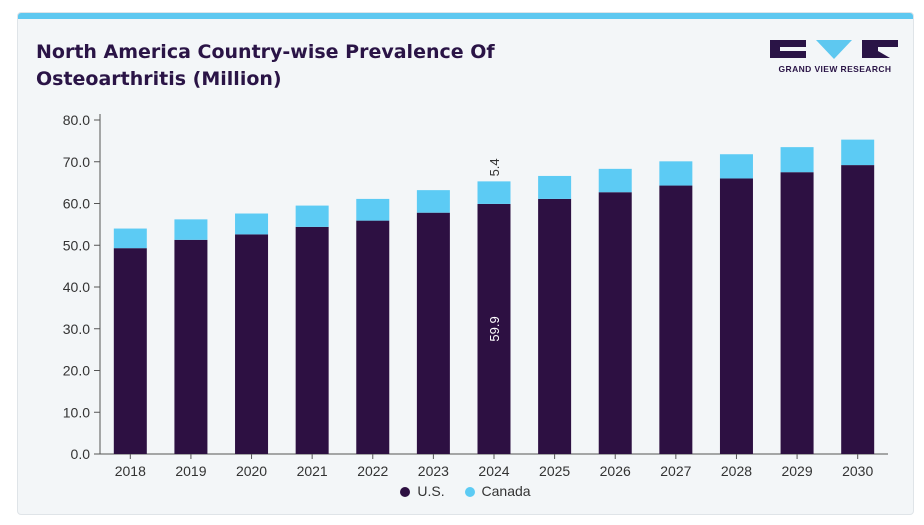 This screenshot has height=525, width=924. I want to click on chart-title-line2: Osteoarthritis (Million), so click(159, 79).